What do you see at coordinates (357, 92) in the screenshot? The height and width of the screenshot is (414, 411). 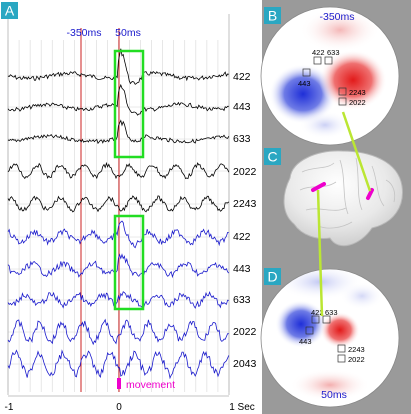 I see `sensor-label-b-2243: 2243` at bounding box center [357, 92].